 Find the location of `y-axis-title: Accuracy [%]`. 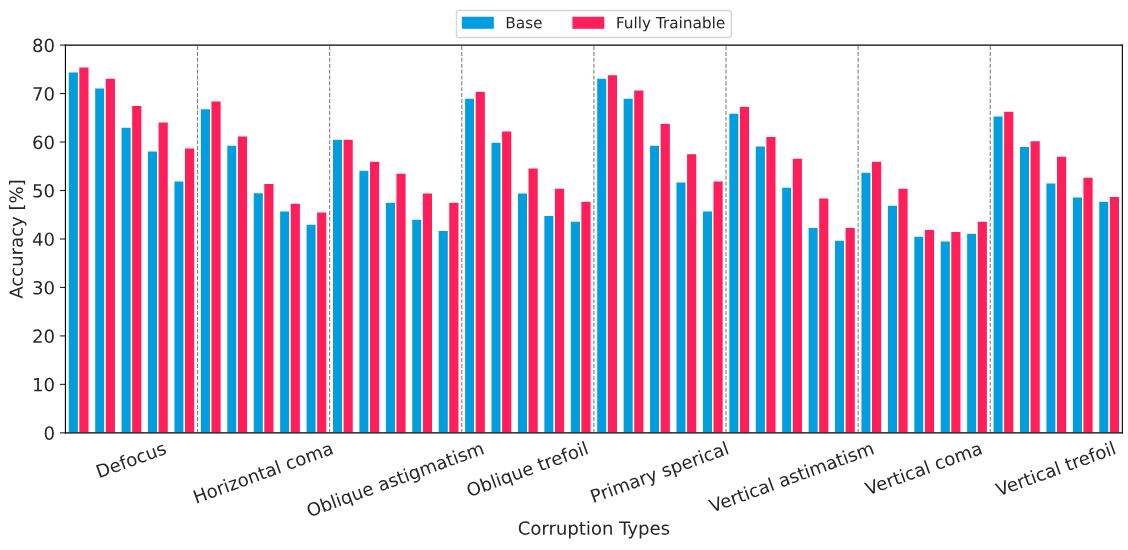

y-axis-title: Accuracy [%] is located at coordinates (18, 239).